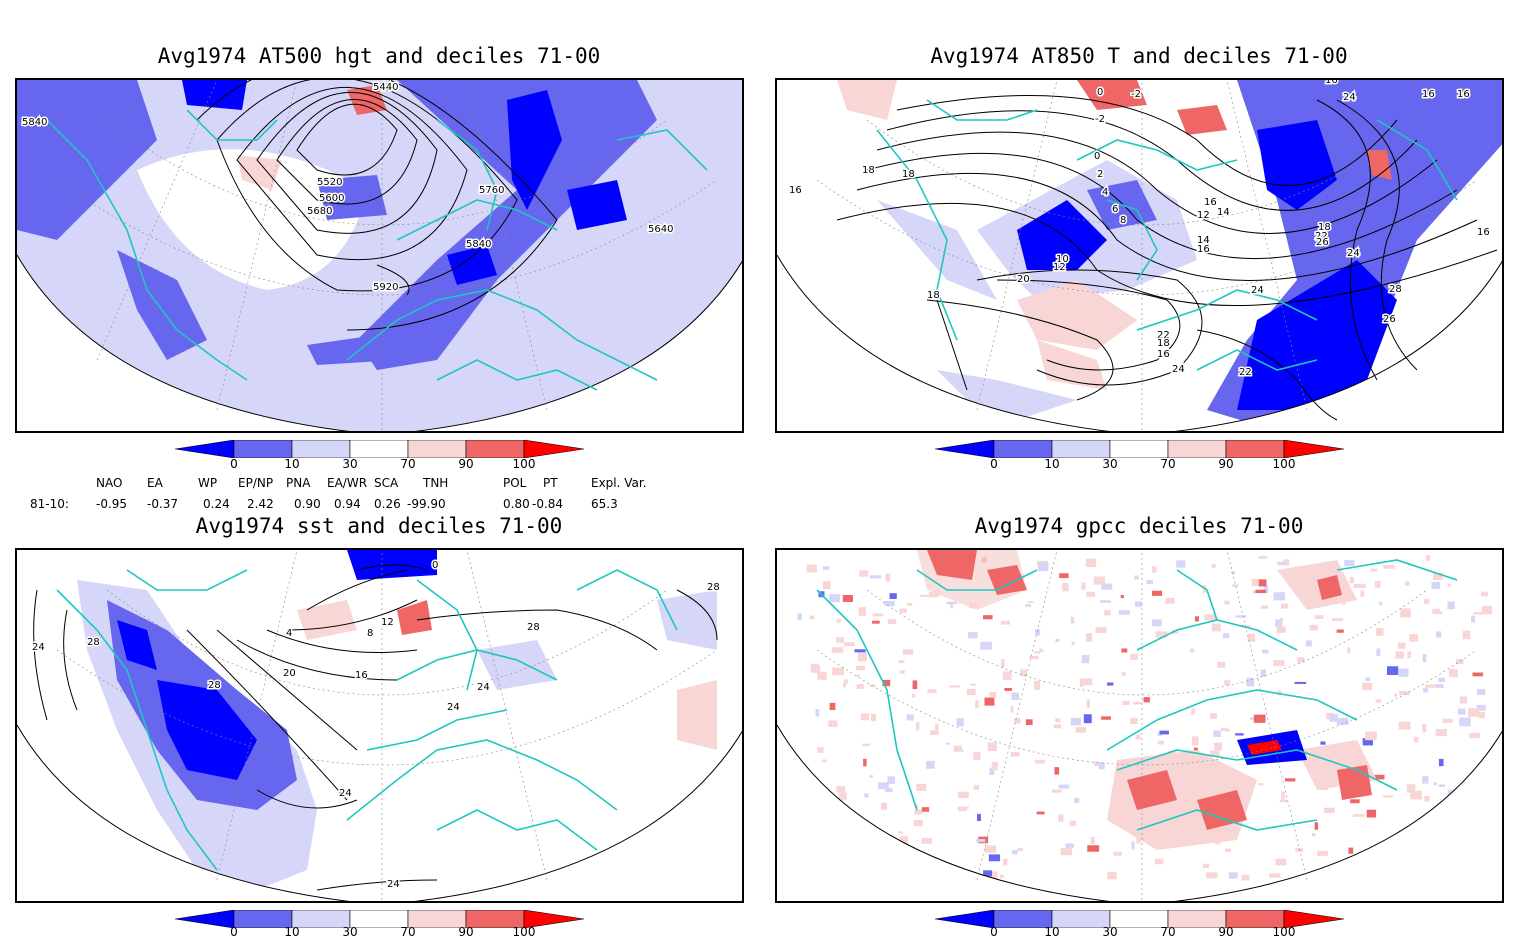 This screenshot has height=940, width=1520. Describe the element at coordinates (259, 172) in the screenshot. I see `decile-light-red-area` at that location.